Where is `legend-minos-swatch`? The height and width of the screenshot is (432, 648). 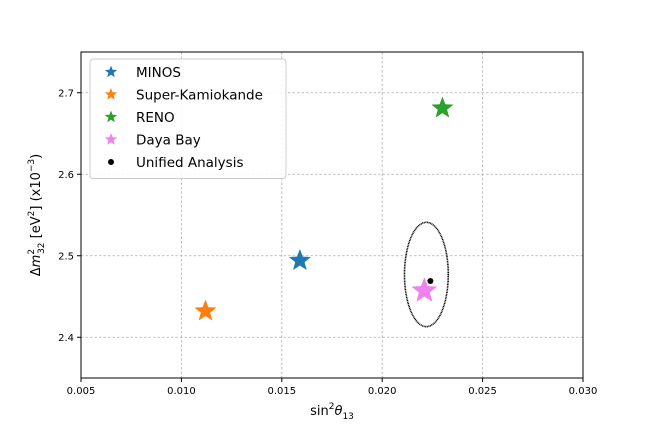 legend-minos-swatch is located at coordinates (111, 71).